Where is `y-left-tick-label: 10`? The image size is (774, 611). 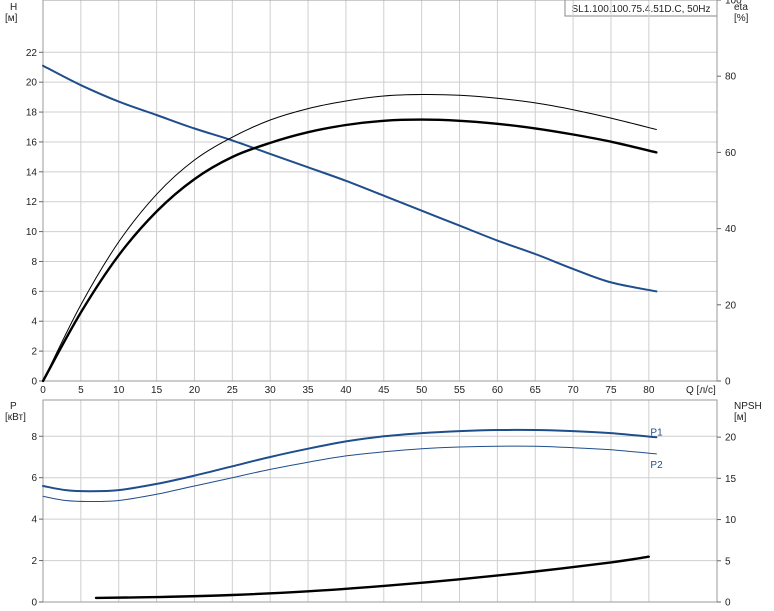 y-left-tick-label: 10 is located at coordinates (32, 232).